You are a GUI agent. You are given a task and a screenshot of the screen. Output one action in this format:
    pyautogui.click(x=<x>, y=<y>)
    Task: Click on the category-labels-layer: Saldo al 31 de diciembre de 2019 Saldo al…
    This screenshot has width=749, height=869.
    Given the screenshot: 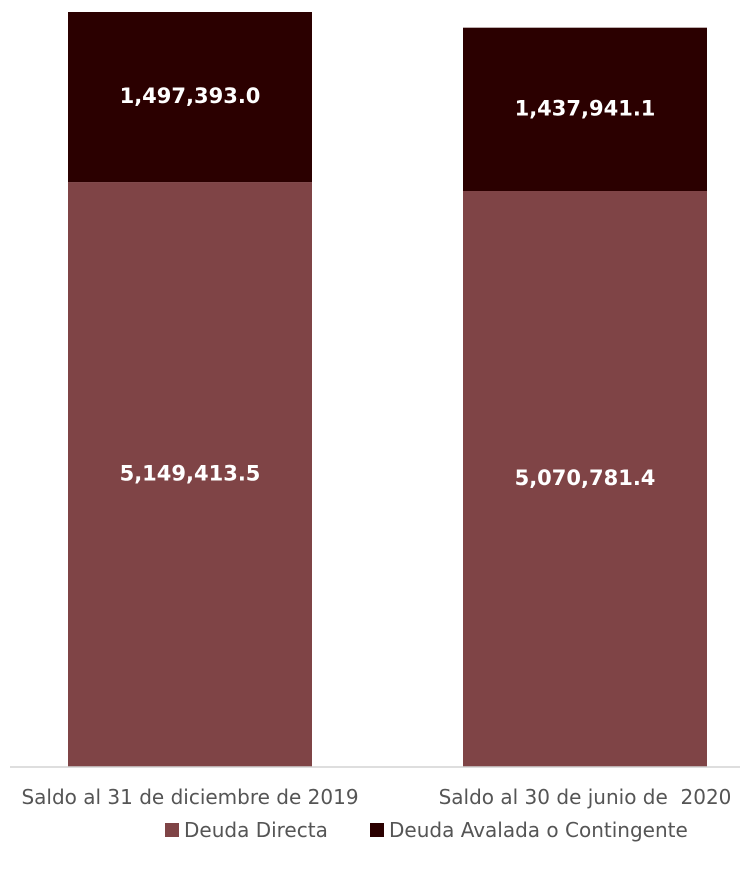 What is the action you would take?
    pyautogui.click(x=376, y=797)
    